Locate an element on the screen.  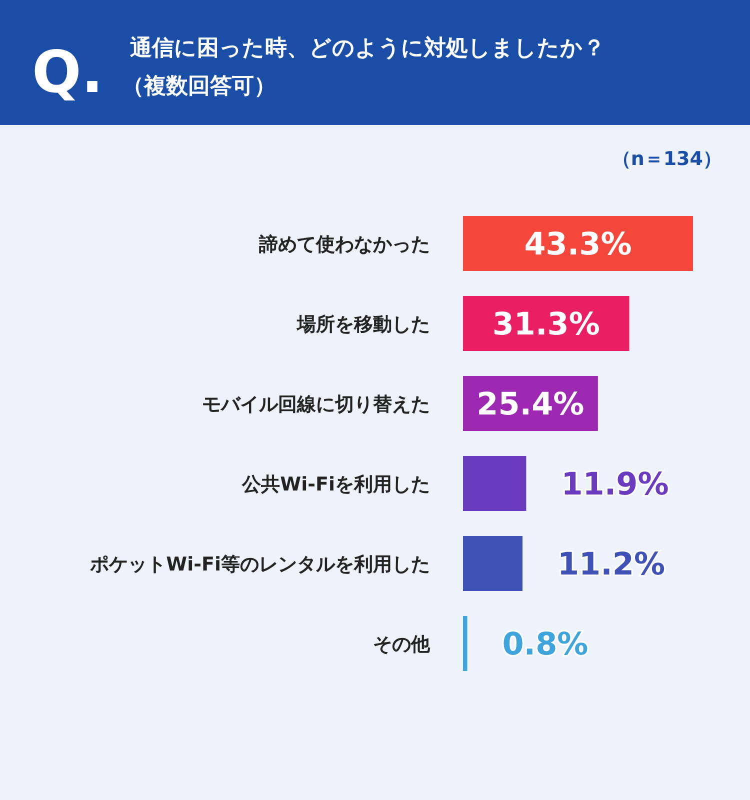
chart-title: 通信に困った時、どのように対処しましたか？ is located at coordinates (367, 48).